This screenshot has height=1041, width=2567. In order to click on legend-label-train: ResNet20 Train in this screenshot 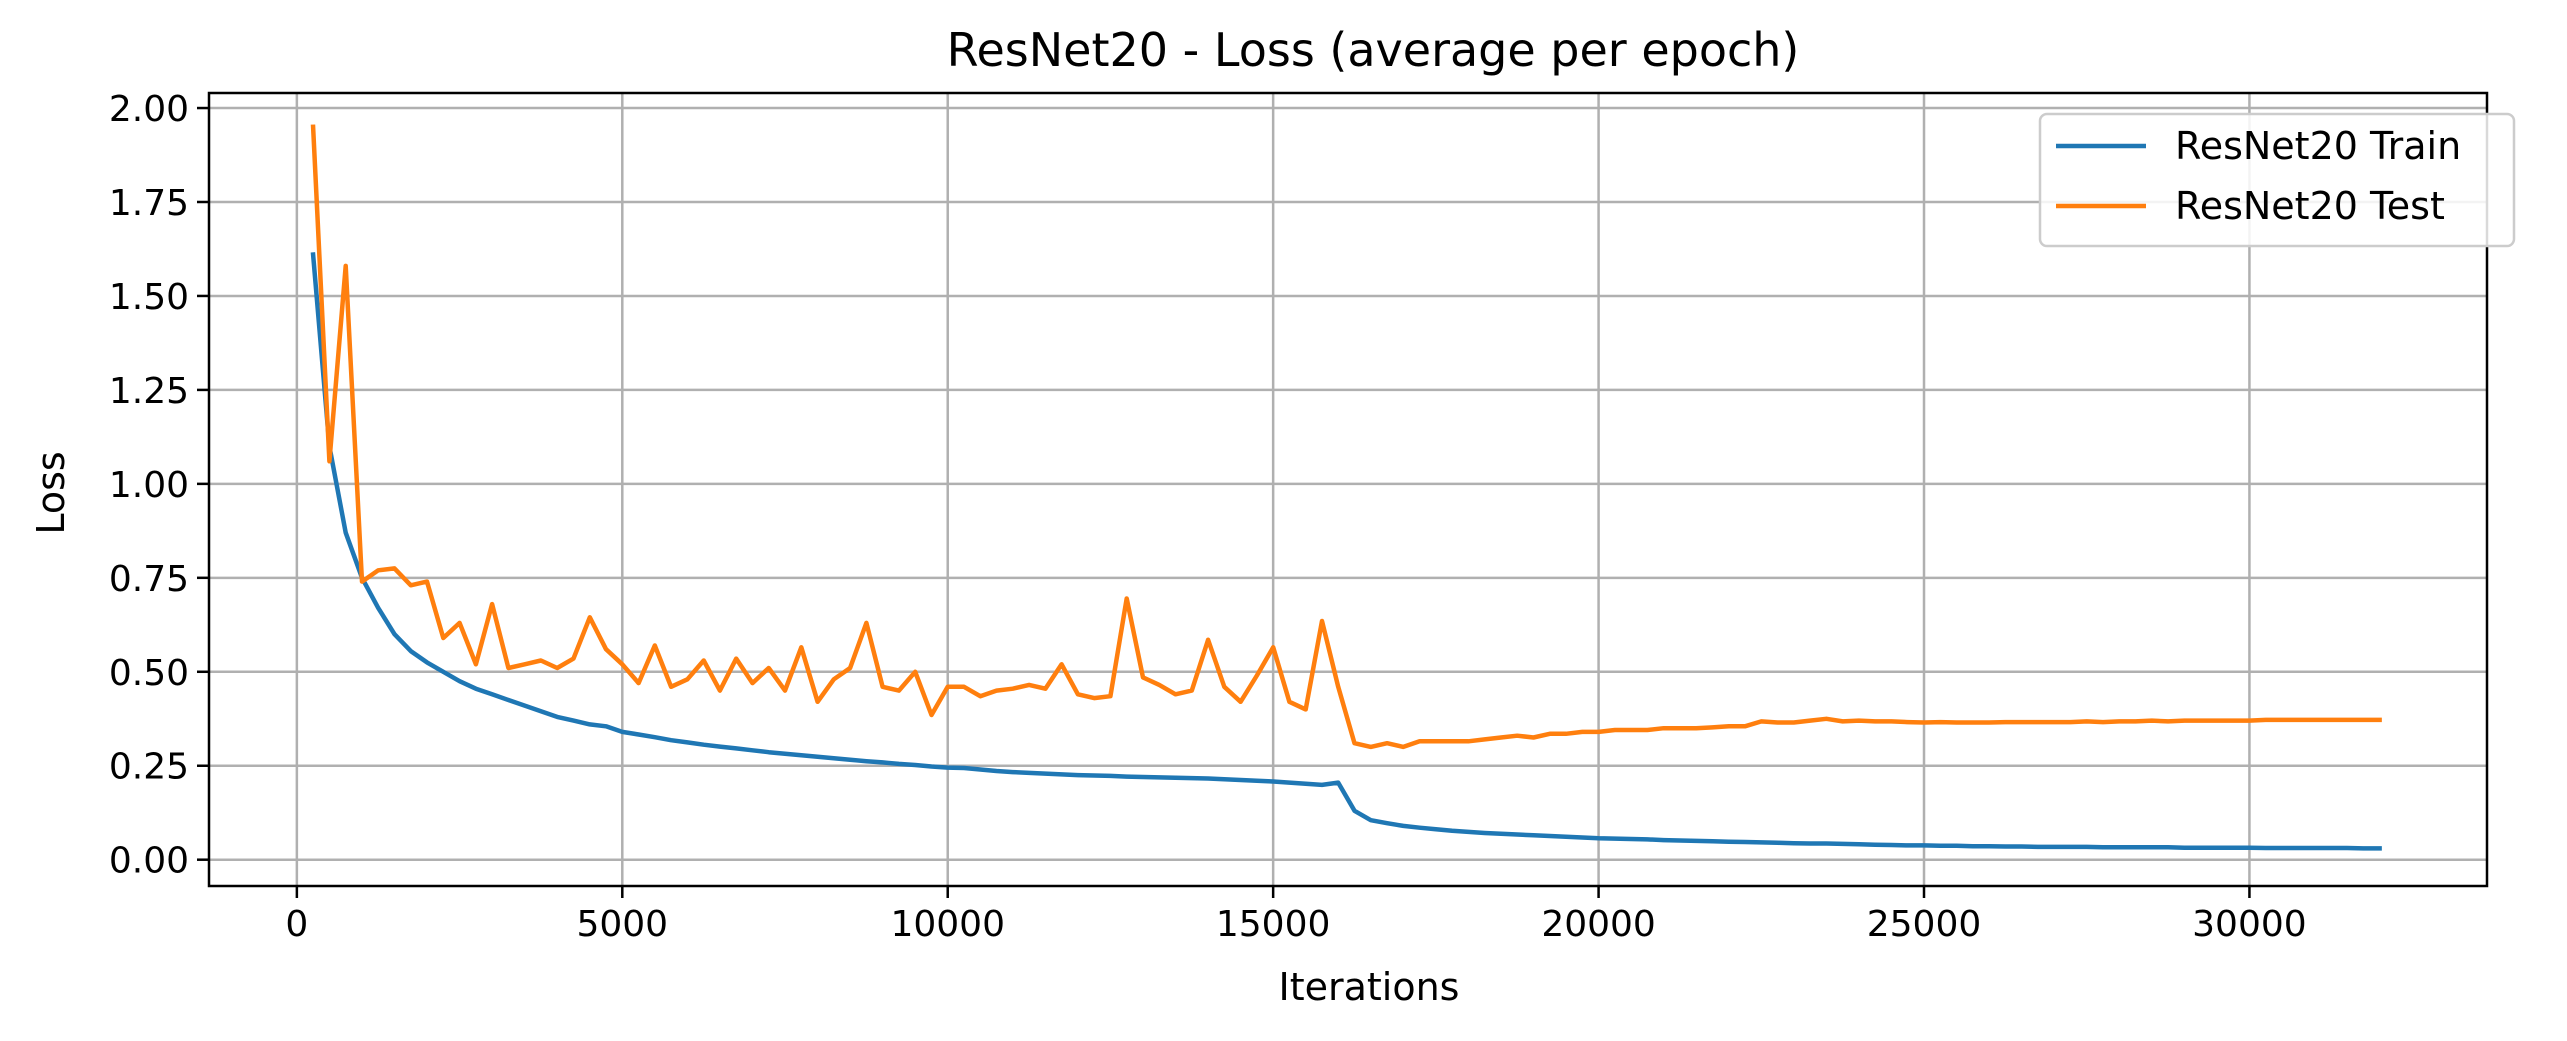, I will do `click(2318, 146)`.